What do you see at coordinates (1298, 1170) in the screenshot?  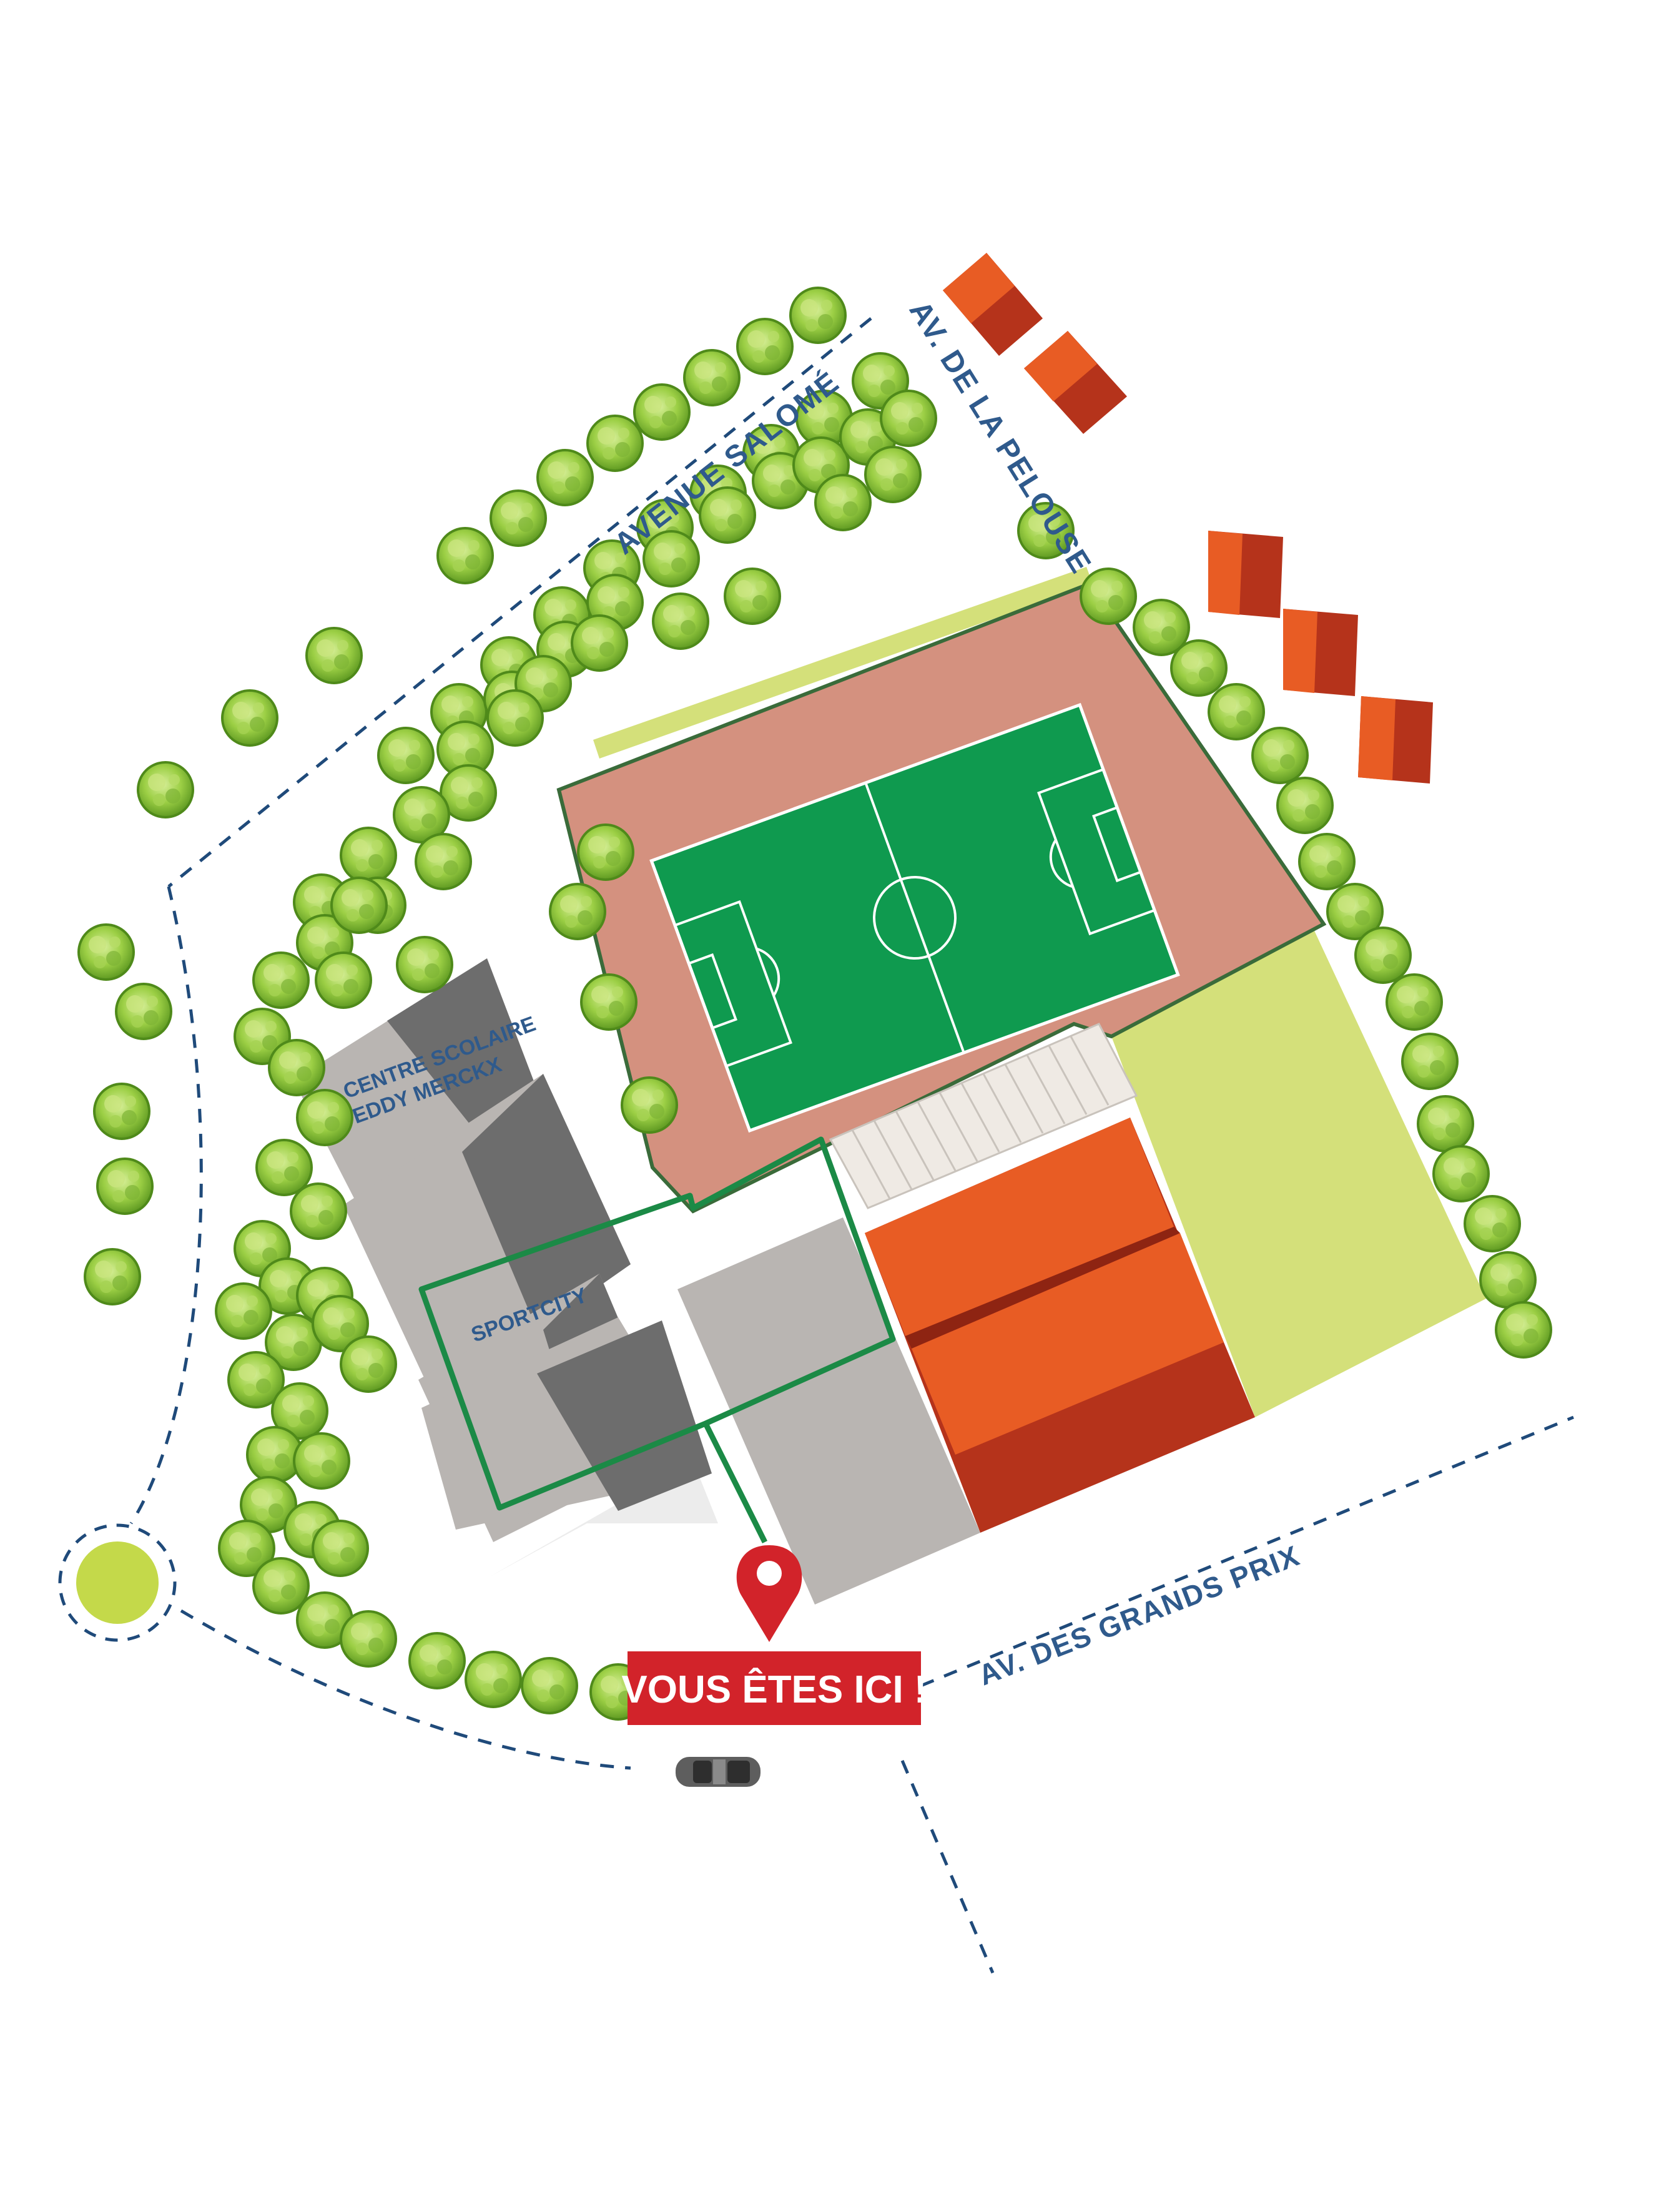 I see `lawn-area` at bounding box center [1298, 1170].